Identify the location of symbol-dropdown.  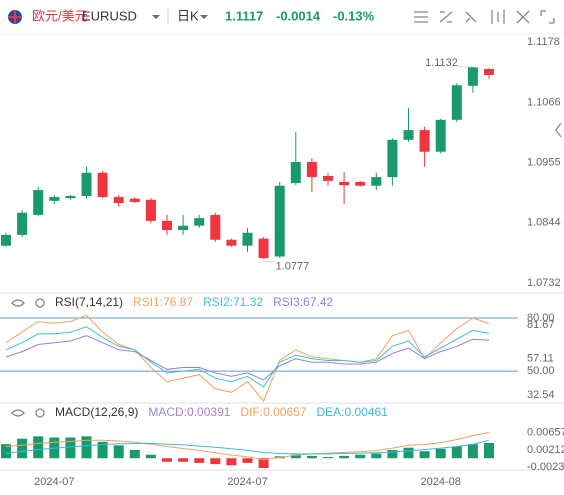
(156, 17).